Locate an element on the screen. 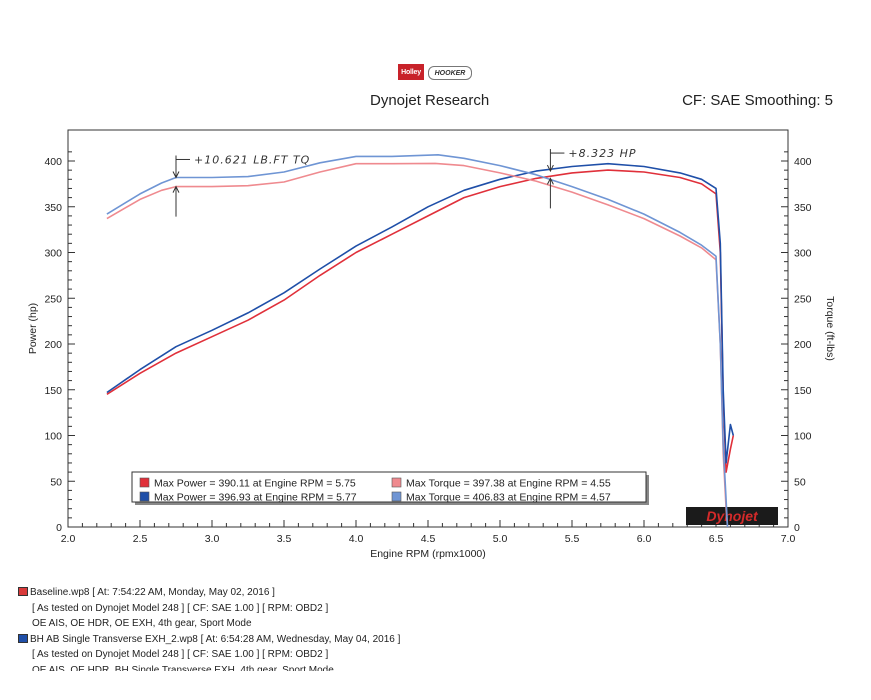 The width and height of the screenshot is (871, 700). x-tick-label: 4.5 is located at coordinates (428, 539).